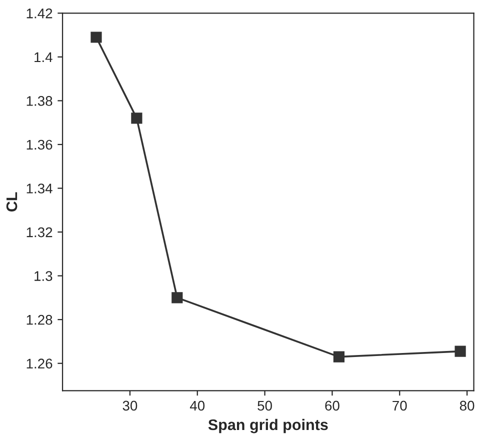  I want to click on y-tick-label: 1.34, so click(39, 189).